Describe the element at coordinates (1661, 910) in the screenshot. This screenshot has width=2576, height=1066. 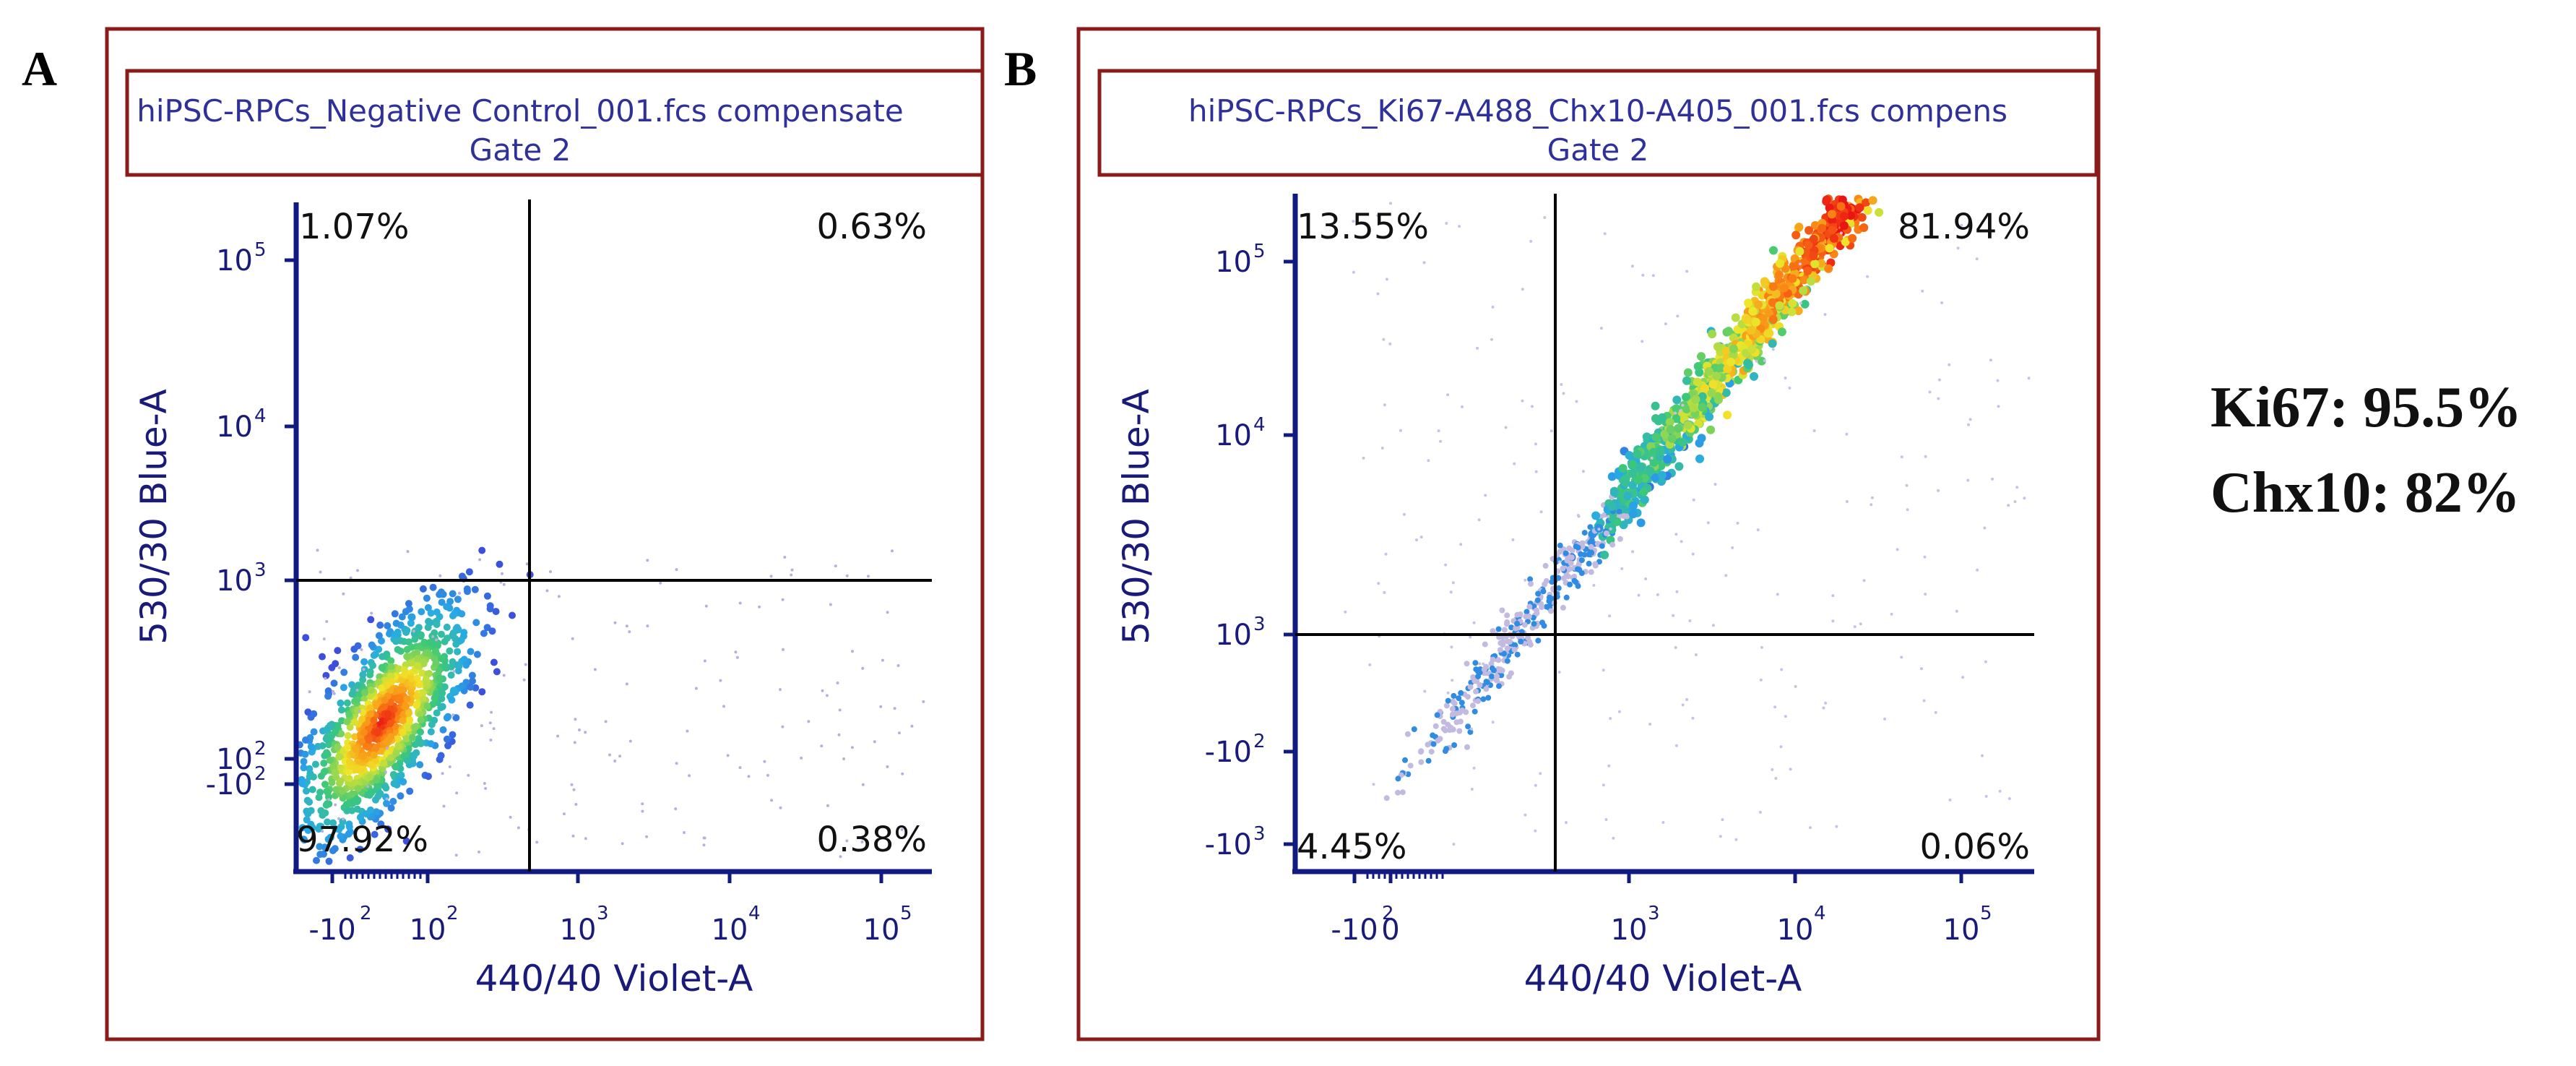
I see `panel-b-x-ticks: -10 20 10 3 10 4 10 5` at that location.